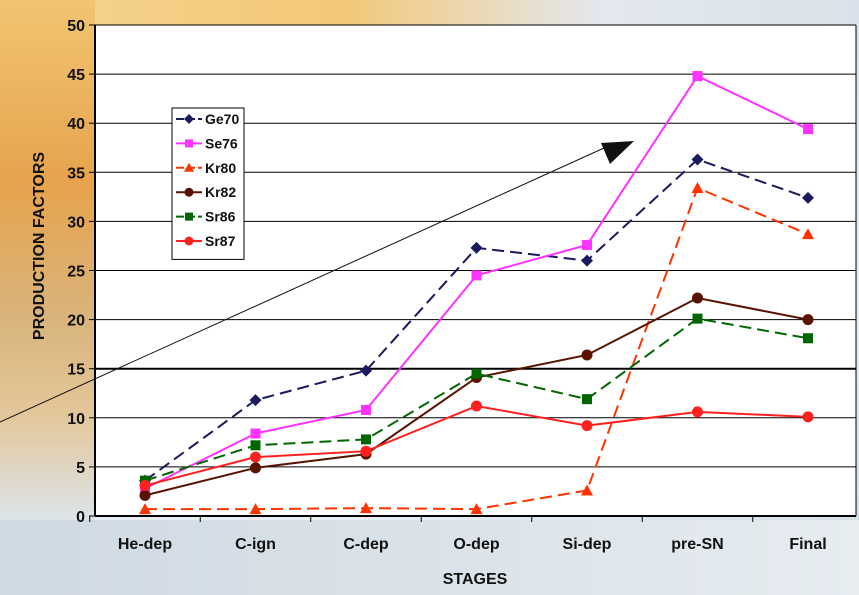  What do you see at coordinates (476, 544) in the screenshot?
I see `x-tick-label-o-dep: O-dep` at bounding box center [476, 544].